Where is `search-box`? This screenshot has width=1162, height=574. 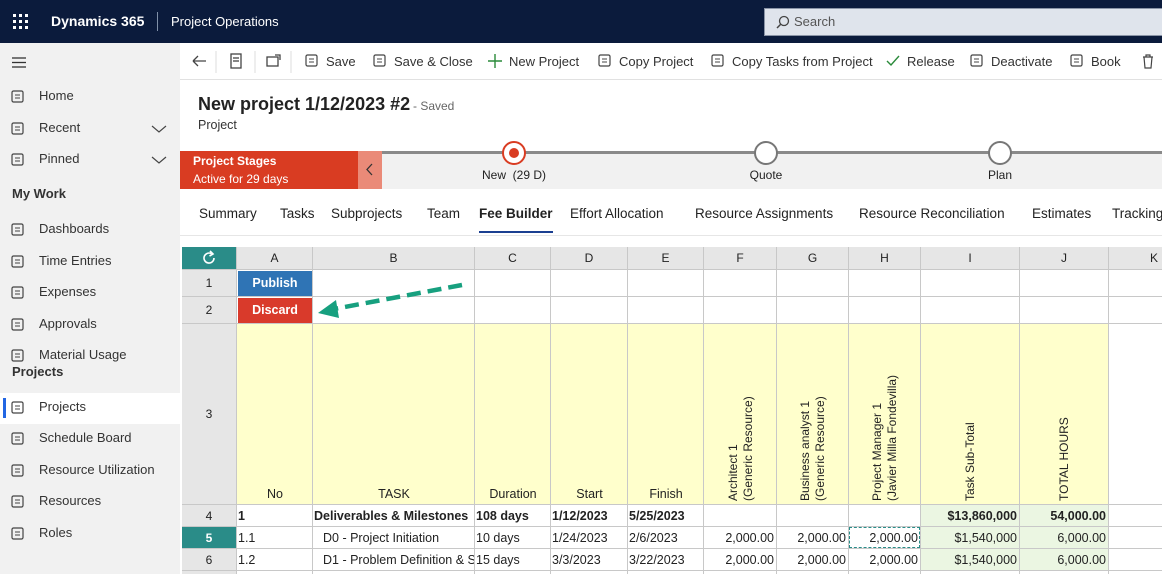
search-box is located at coordinates (963, 22).